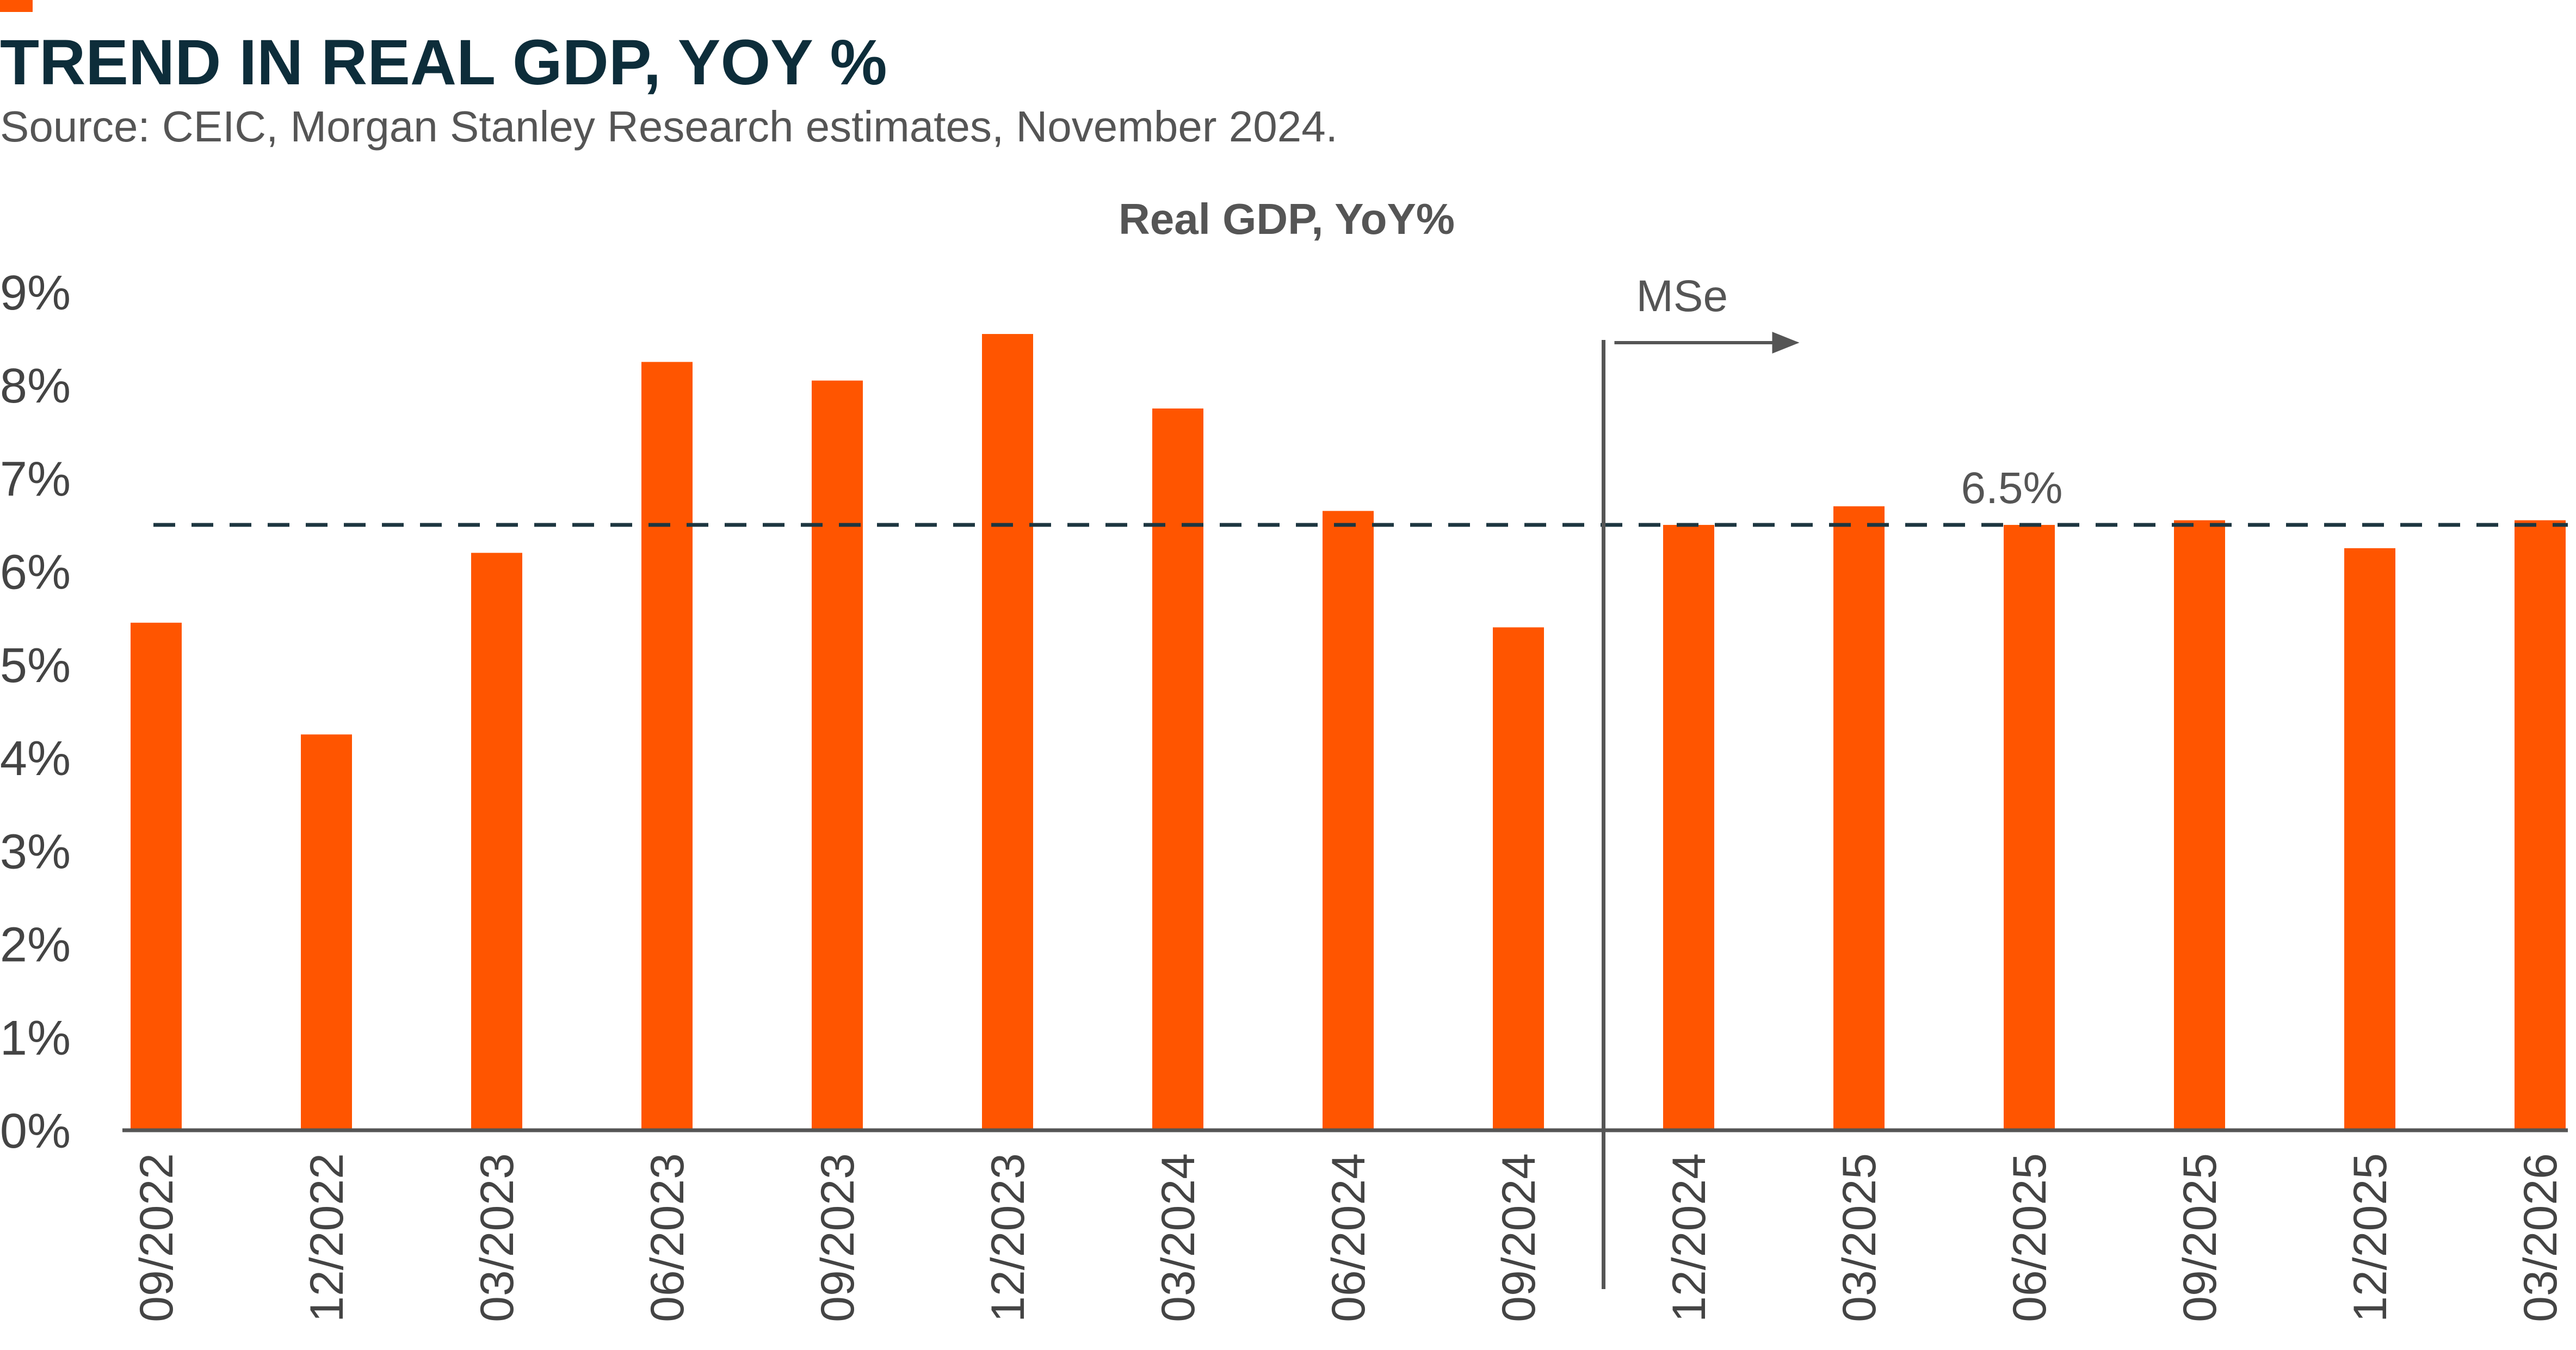 Image resolution: width=2576 pixels, height=1350 pixels. What do you see at coordinates (35, 945) in the screenshot?
I see `y-tick-label: 2%` at bounding box center [35, 945].